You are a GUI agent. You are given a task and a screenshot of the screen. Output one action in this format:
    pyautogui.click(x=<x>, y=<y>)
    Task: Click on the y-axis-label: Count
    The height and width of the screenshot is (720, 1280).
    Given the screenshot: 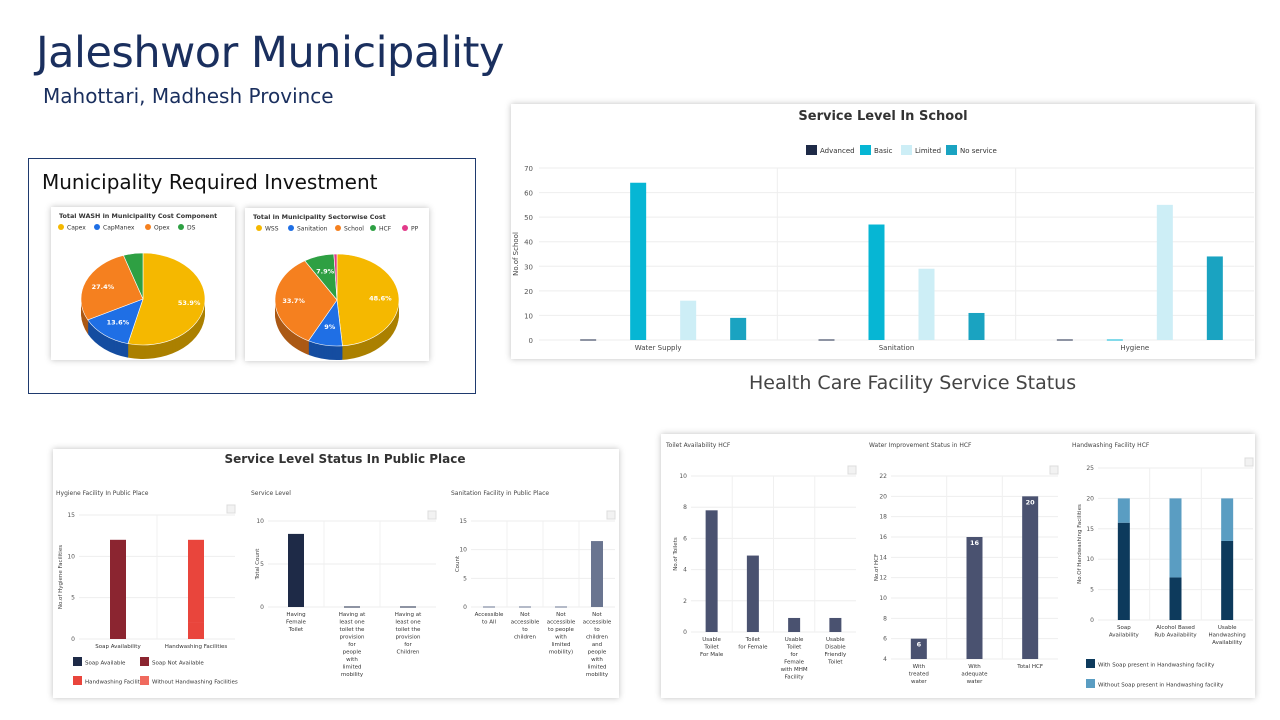 What is the action you would take?
    pyautogui.click(x=458, y=563)
    